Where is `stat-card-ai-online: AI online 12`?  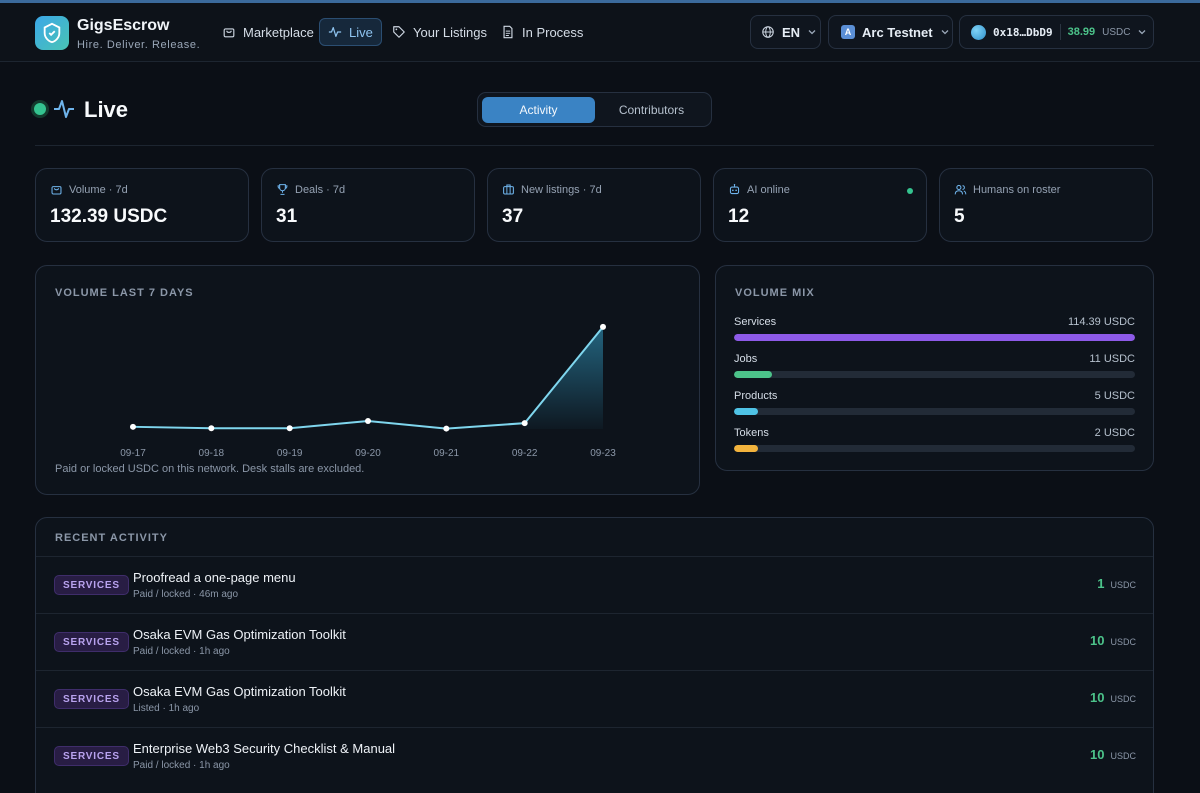 stat-card-ai-online: AI online 12 is located at coordinates (820, 205).